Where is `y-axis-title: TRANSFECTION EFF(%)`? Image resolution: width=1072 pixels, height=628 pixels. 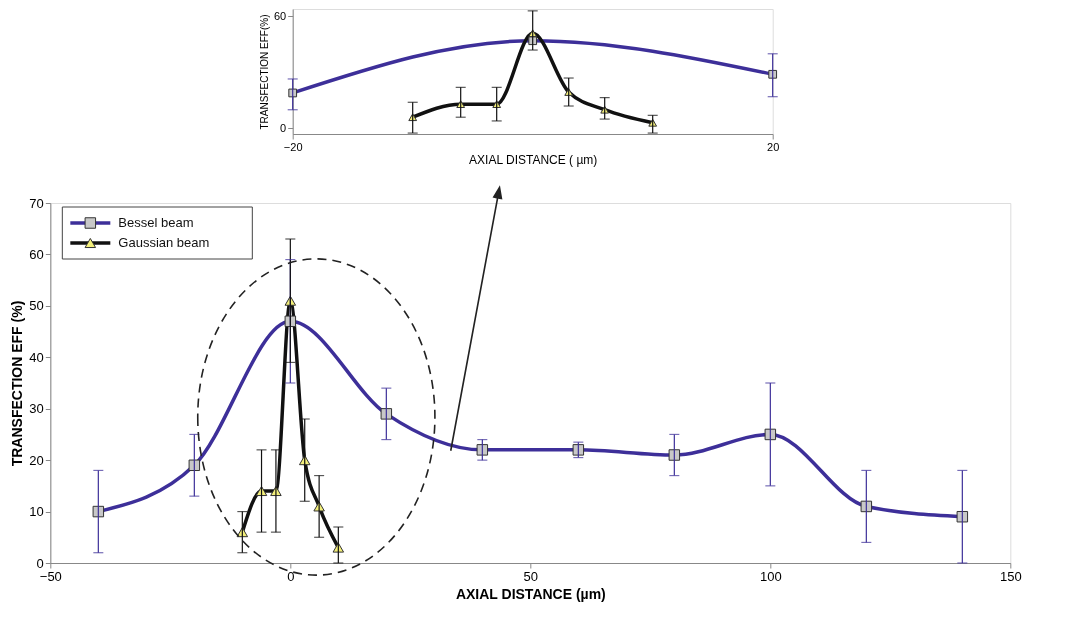
y-axis-title: TRANSFECTION EFF(%) is located at coordinates (264, 72).